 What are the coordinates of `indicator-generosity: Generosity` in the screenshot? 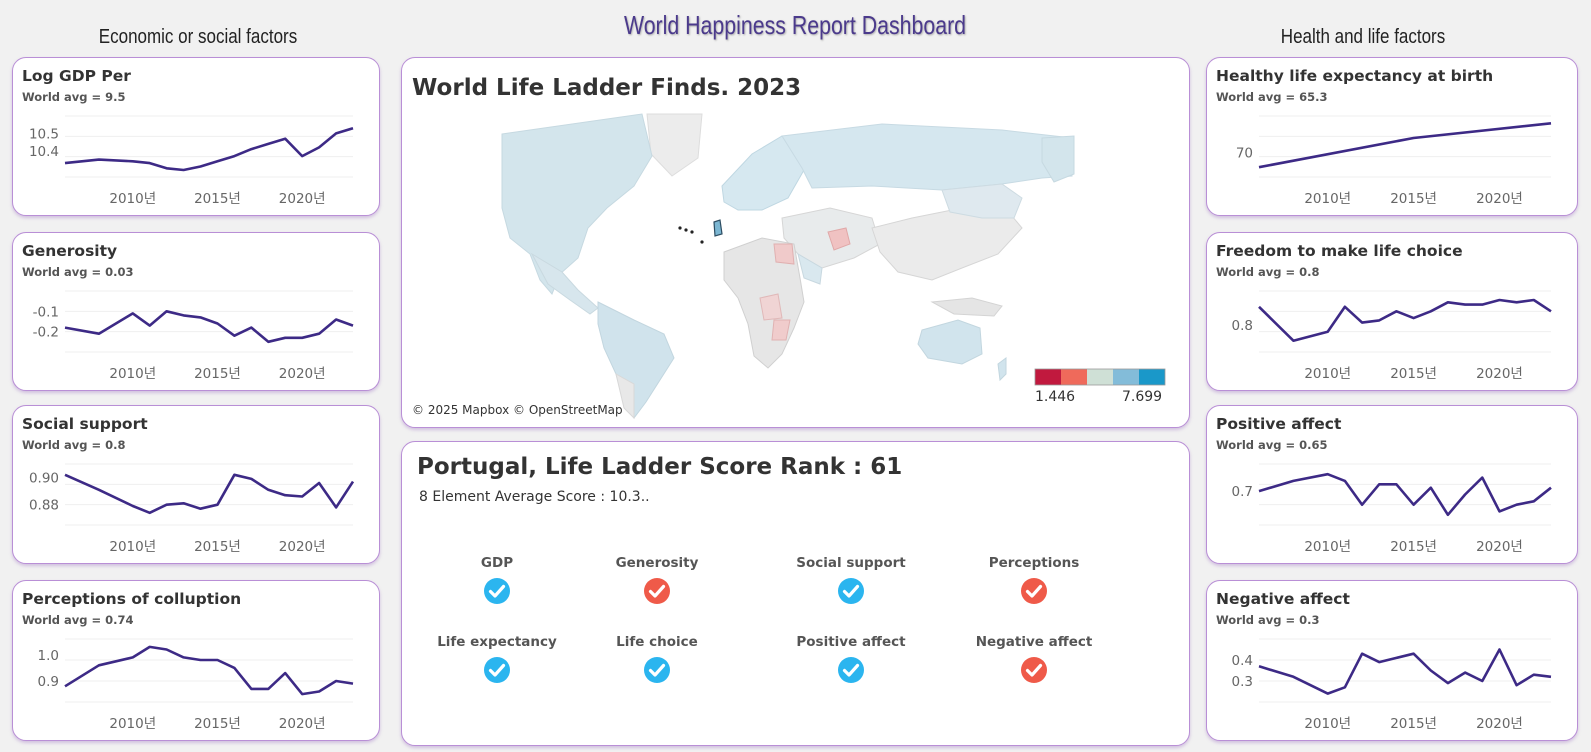 It's located at (657, 580).